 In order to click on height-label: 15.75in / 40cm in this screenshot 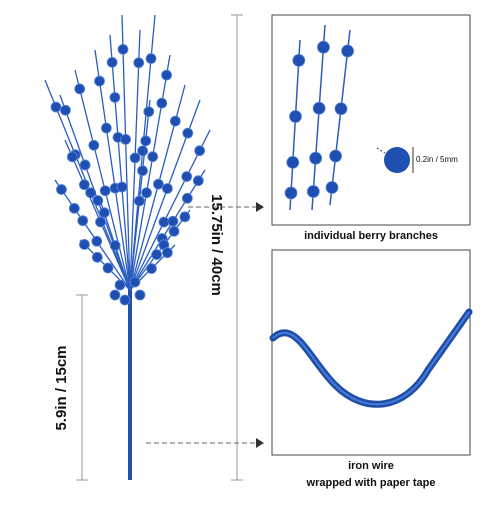, I will do `click(216, 245)`.